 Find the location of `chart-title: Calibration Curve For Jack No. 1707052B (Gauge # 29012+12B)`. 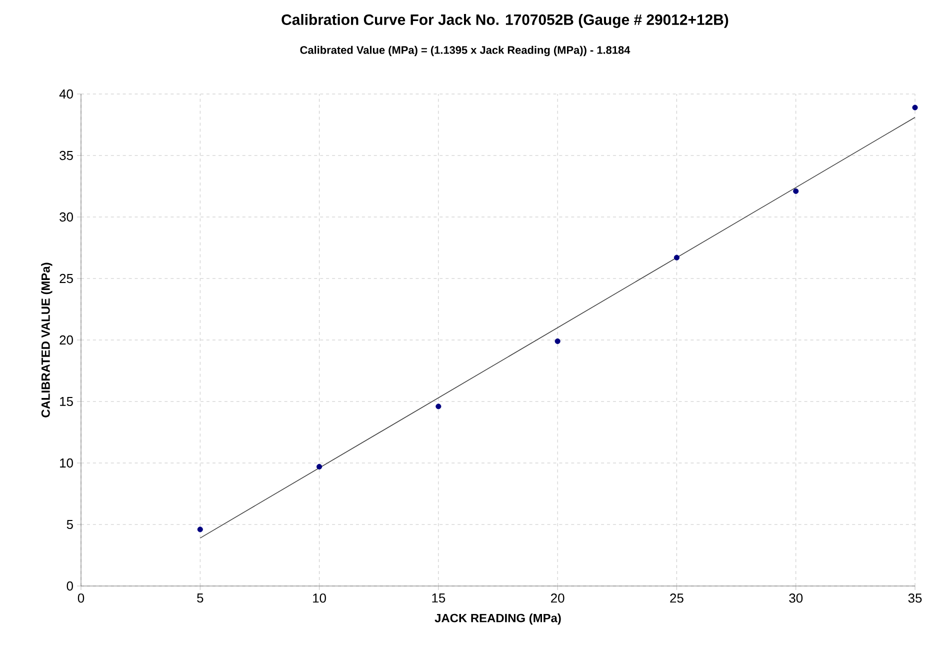

chart-title: Calibration Curve For Jack No. 1707052B (Gauge # 29012+12B) is located at coordinates (505, 21).